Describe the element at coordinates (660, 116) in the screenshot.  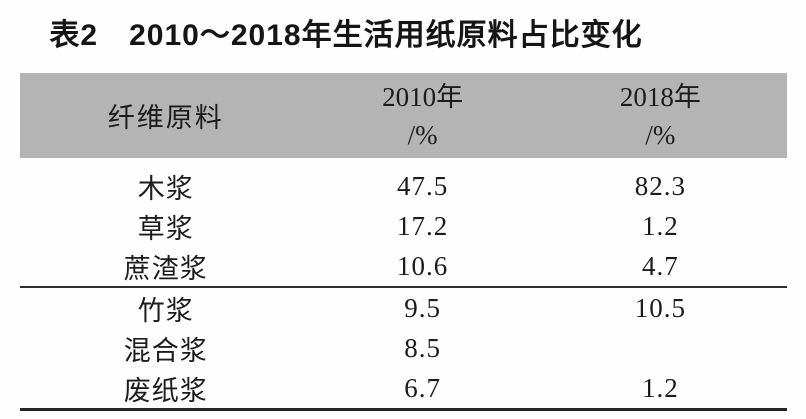
I see `header-year-2018: 2018年 /%` at that location.